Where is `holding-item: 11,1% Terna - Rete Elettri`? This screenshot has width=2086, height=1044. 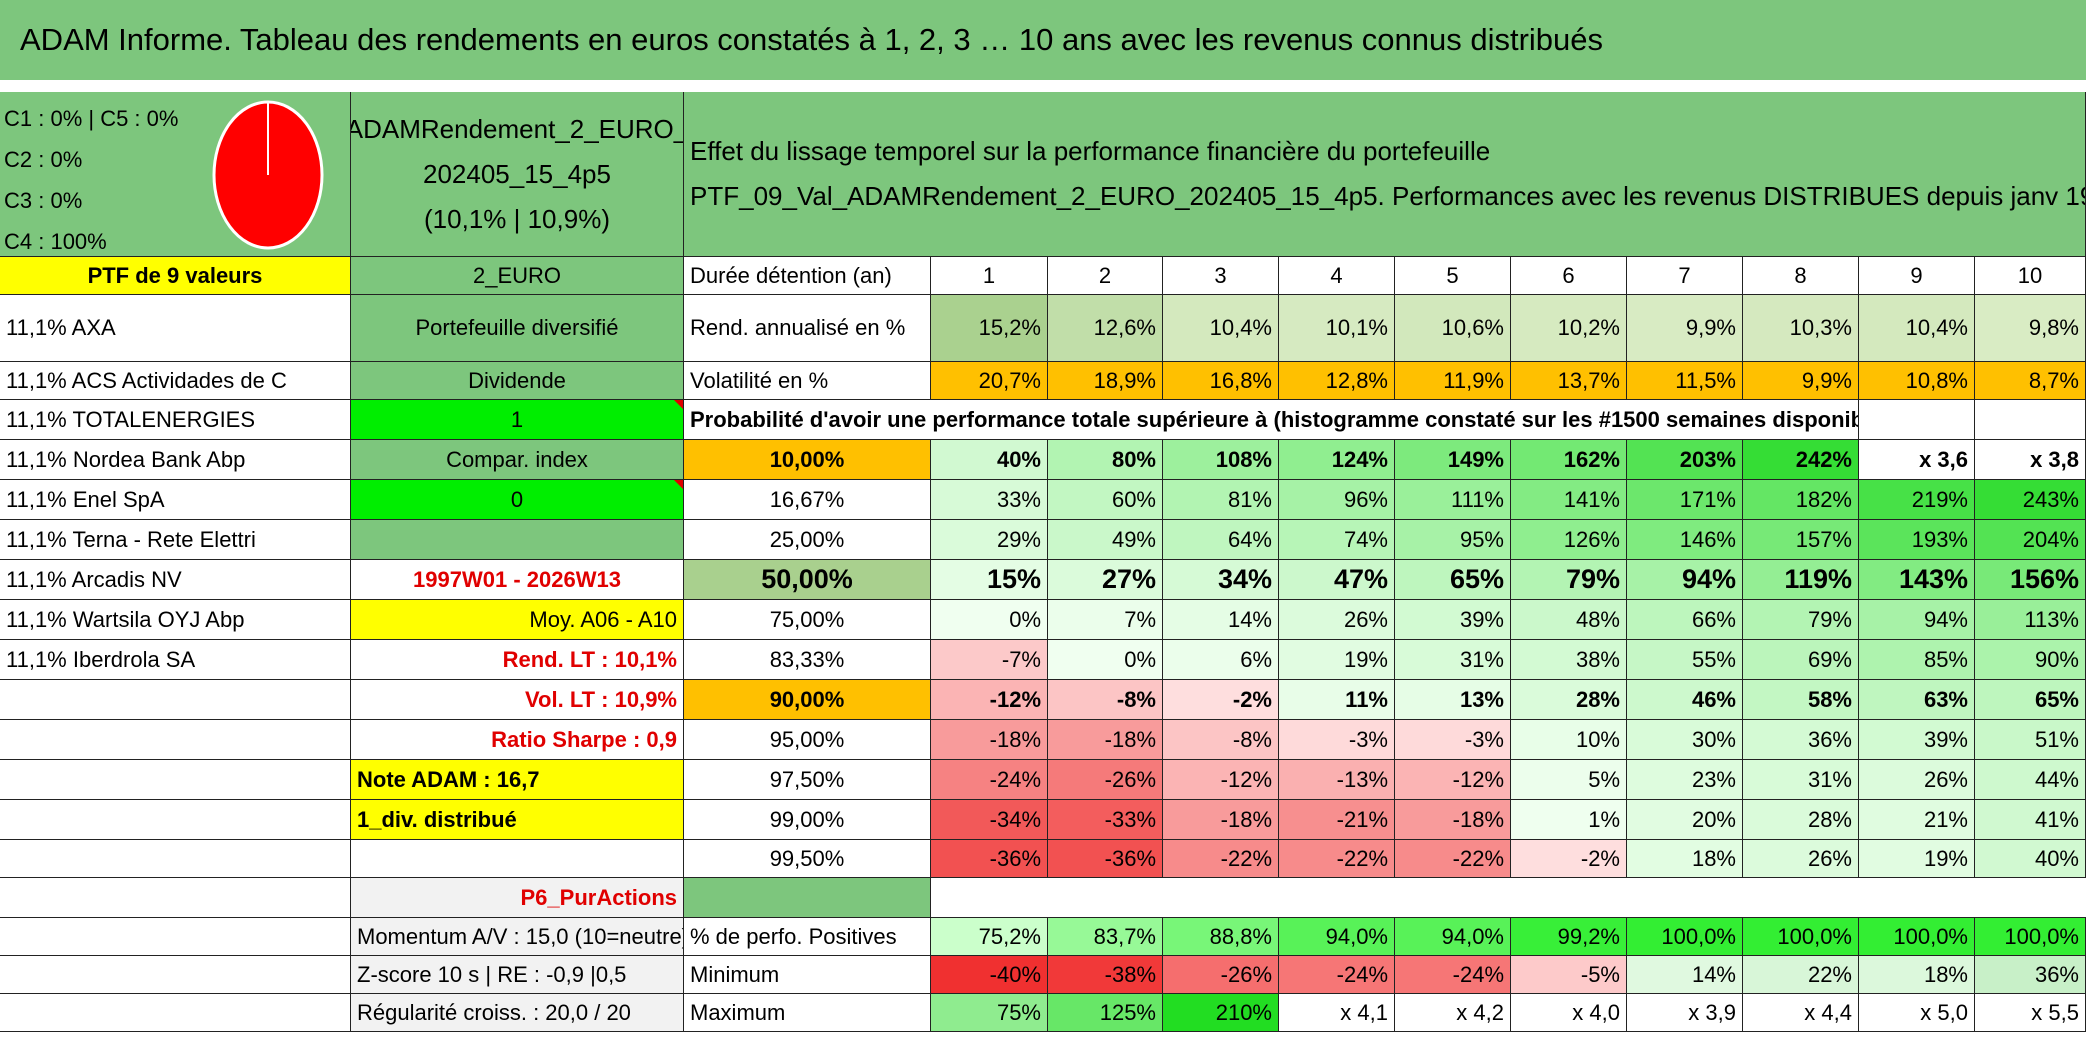
holding-item: 11,1% Terna - Rete Elettri is located at coordinates (175, 540).